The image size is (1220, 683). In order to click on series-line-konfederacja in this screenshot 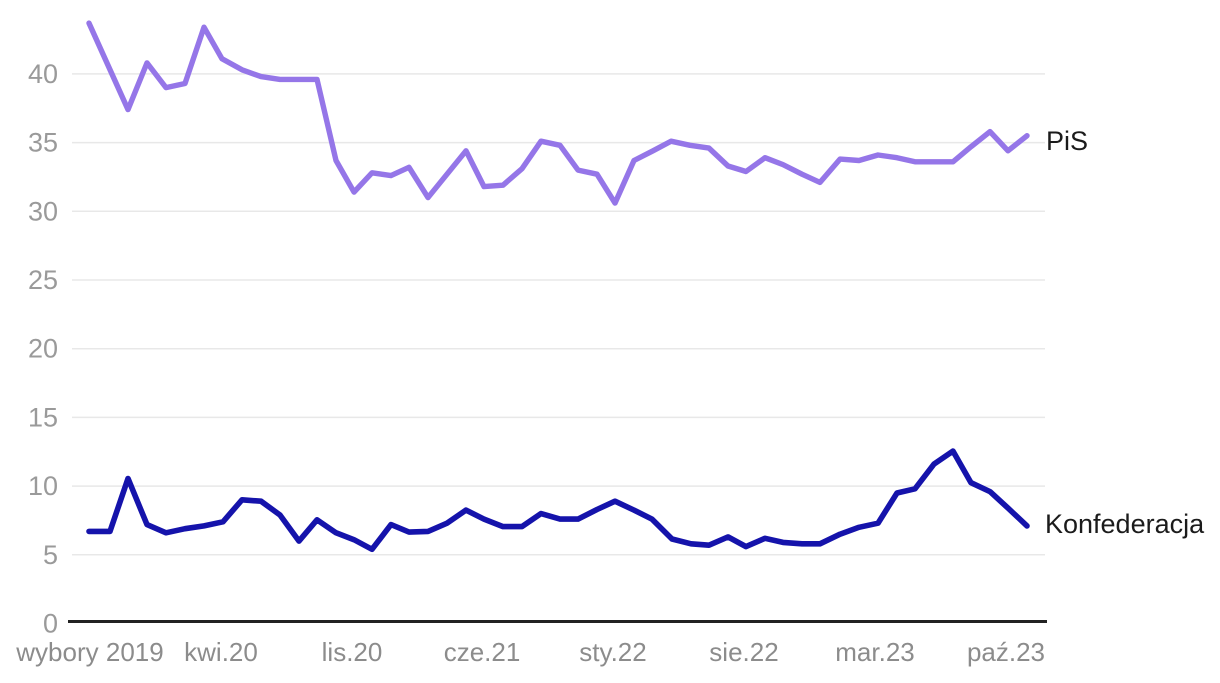, I will do `click(558, 500)`.